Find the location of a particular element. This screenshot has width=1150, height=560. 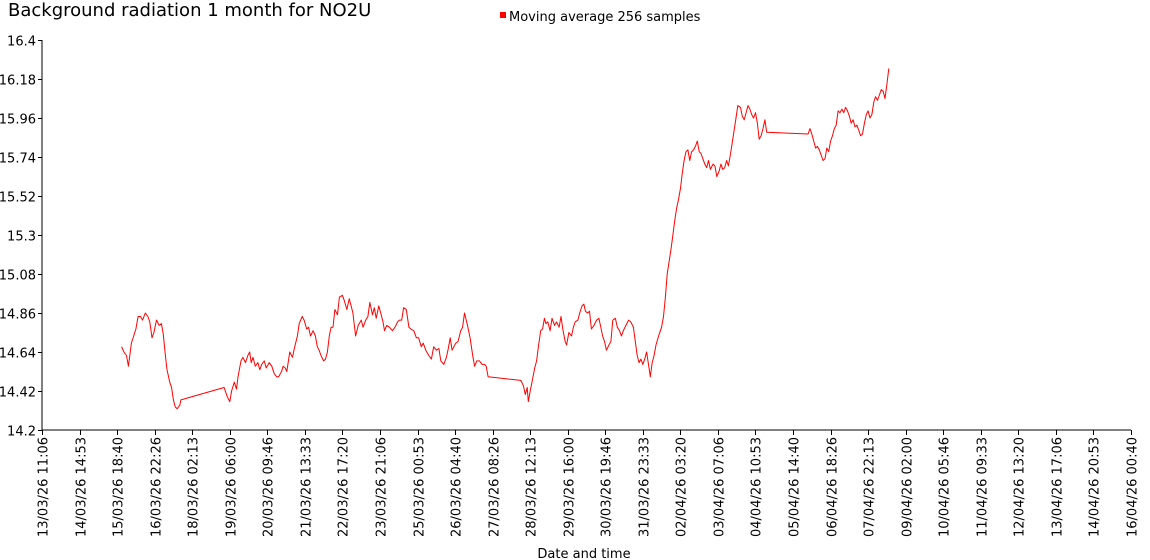

x-tick-label: 18/03/26 02:13 is located at coordinates (194, 487).